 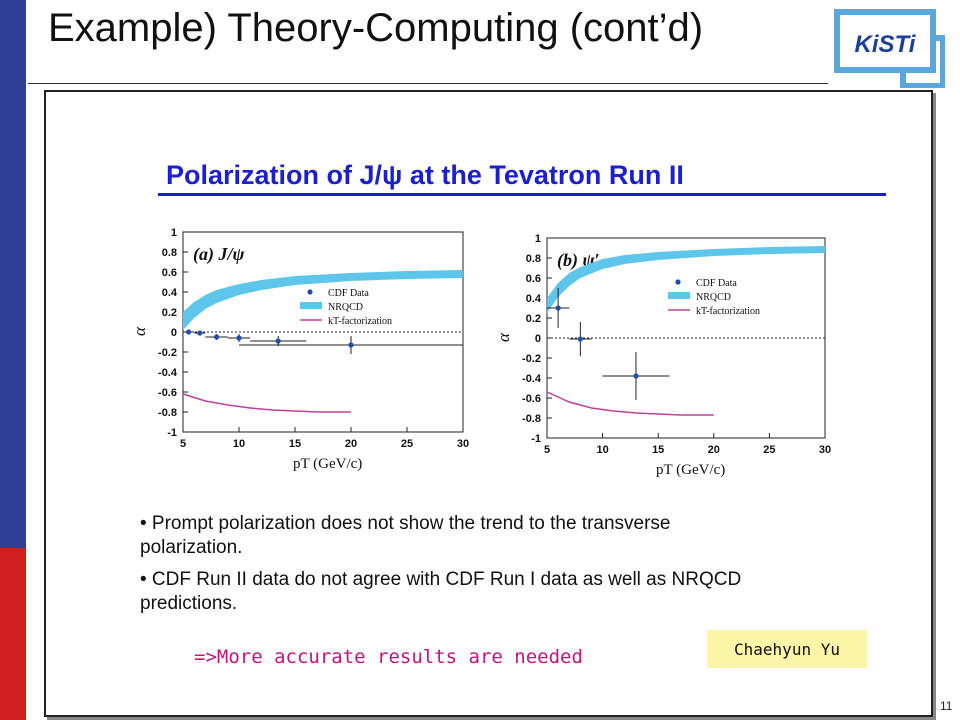 I want to click on conclusion-text: =>More accurate results are needed, so click(x=388, y=657).